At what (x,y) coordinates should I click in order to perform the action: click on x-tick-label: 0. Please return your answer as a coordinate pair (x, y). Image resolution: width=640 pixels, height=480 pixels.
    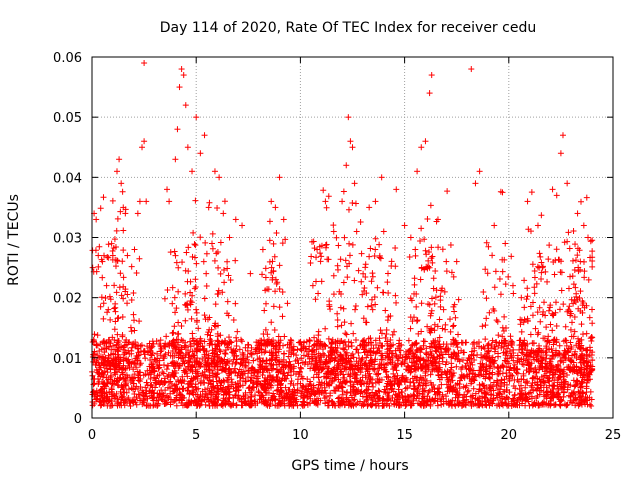
    Looking at the image, I should click on (92, 435).